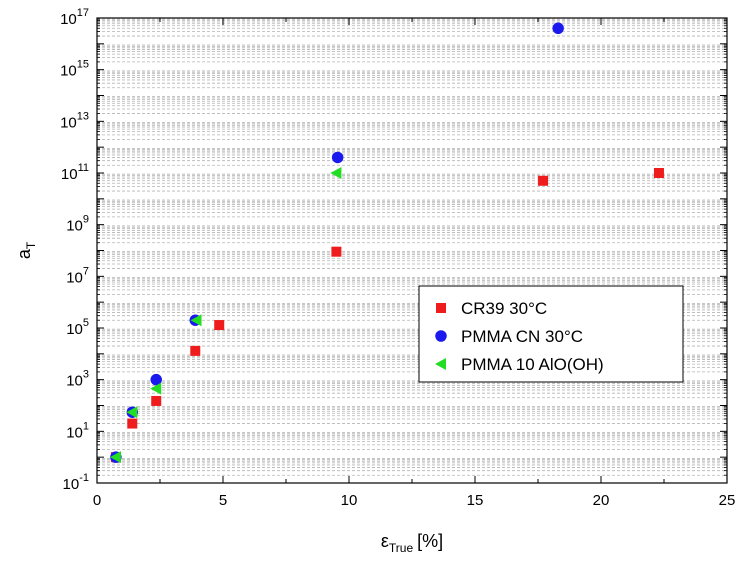  I want to click on y-axis-symbol: a, so click(24, 253).